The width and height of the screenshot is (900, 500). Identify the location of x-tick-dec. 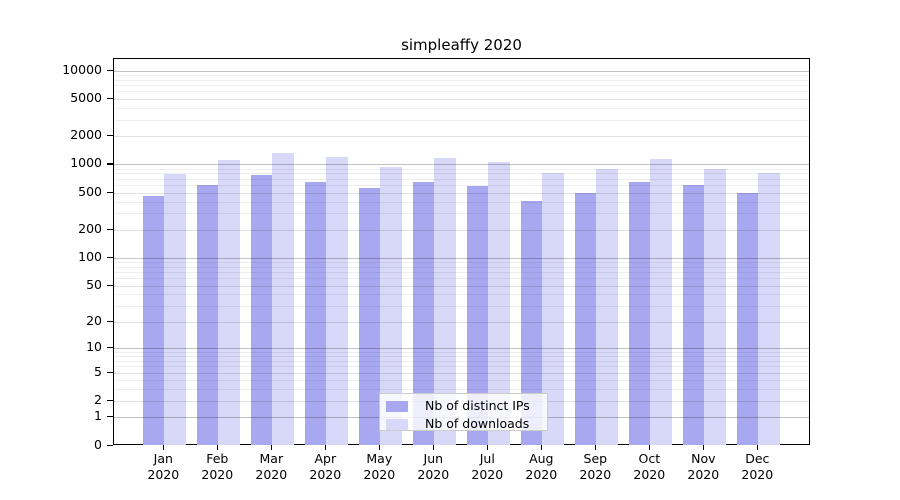
(758, 447).